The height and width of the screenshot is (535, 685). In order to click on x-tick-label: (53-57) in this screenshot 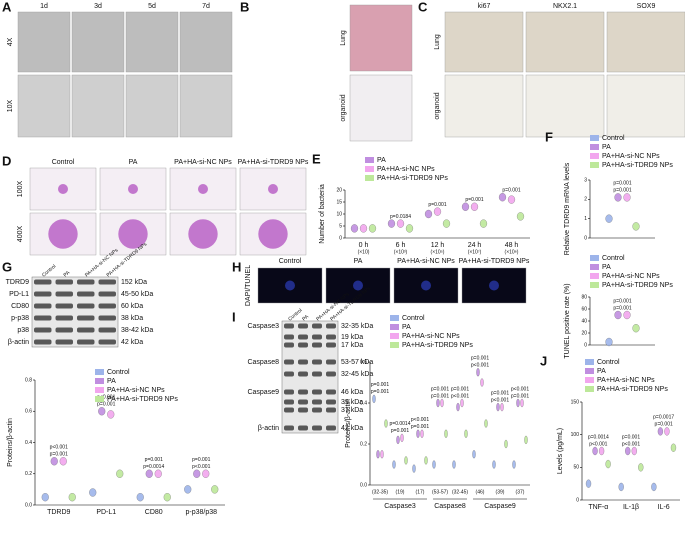, I will do `click(440, 492)`.